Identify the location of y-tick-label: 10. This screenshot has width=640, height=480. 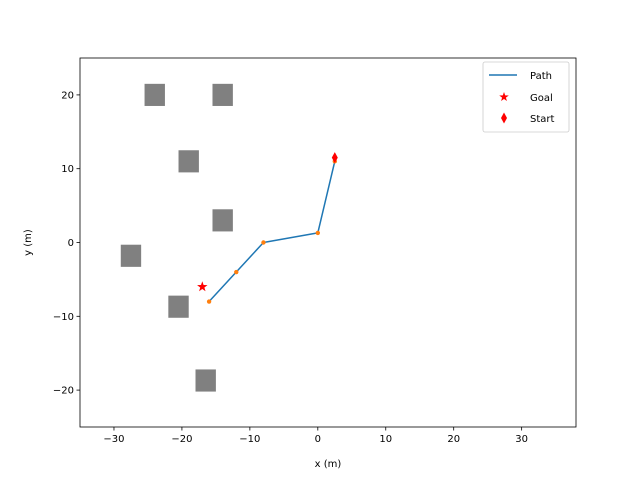
(67, 169).